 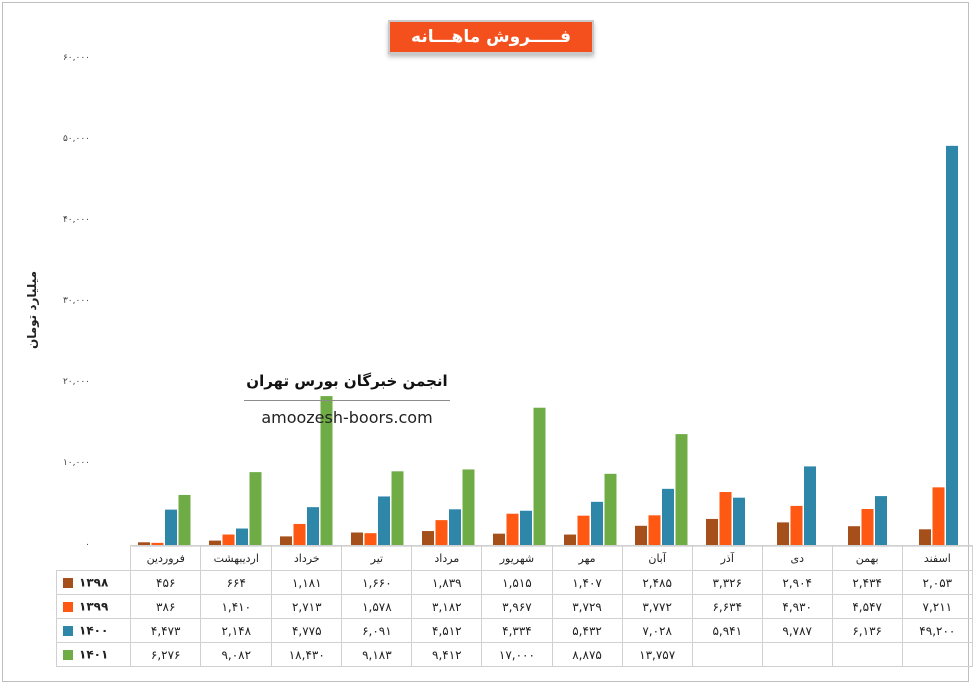 I want to click on data-label: ۱,۵۱۵, so click(x=517, y=582).